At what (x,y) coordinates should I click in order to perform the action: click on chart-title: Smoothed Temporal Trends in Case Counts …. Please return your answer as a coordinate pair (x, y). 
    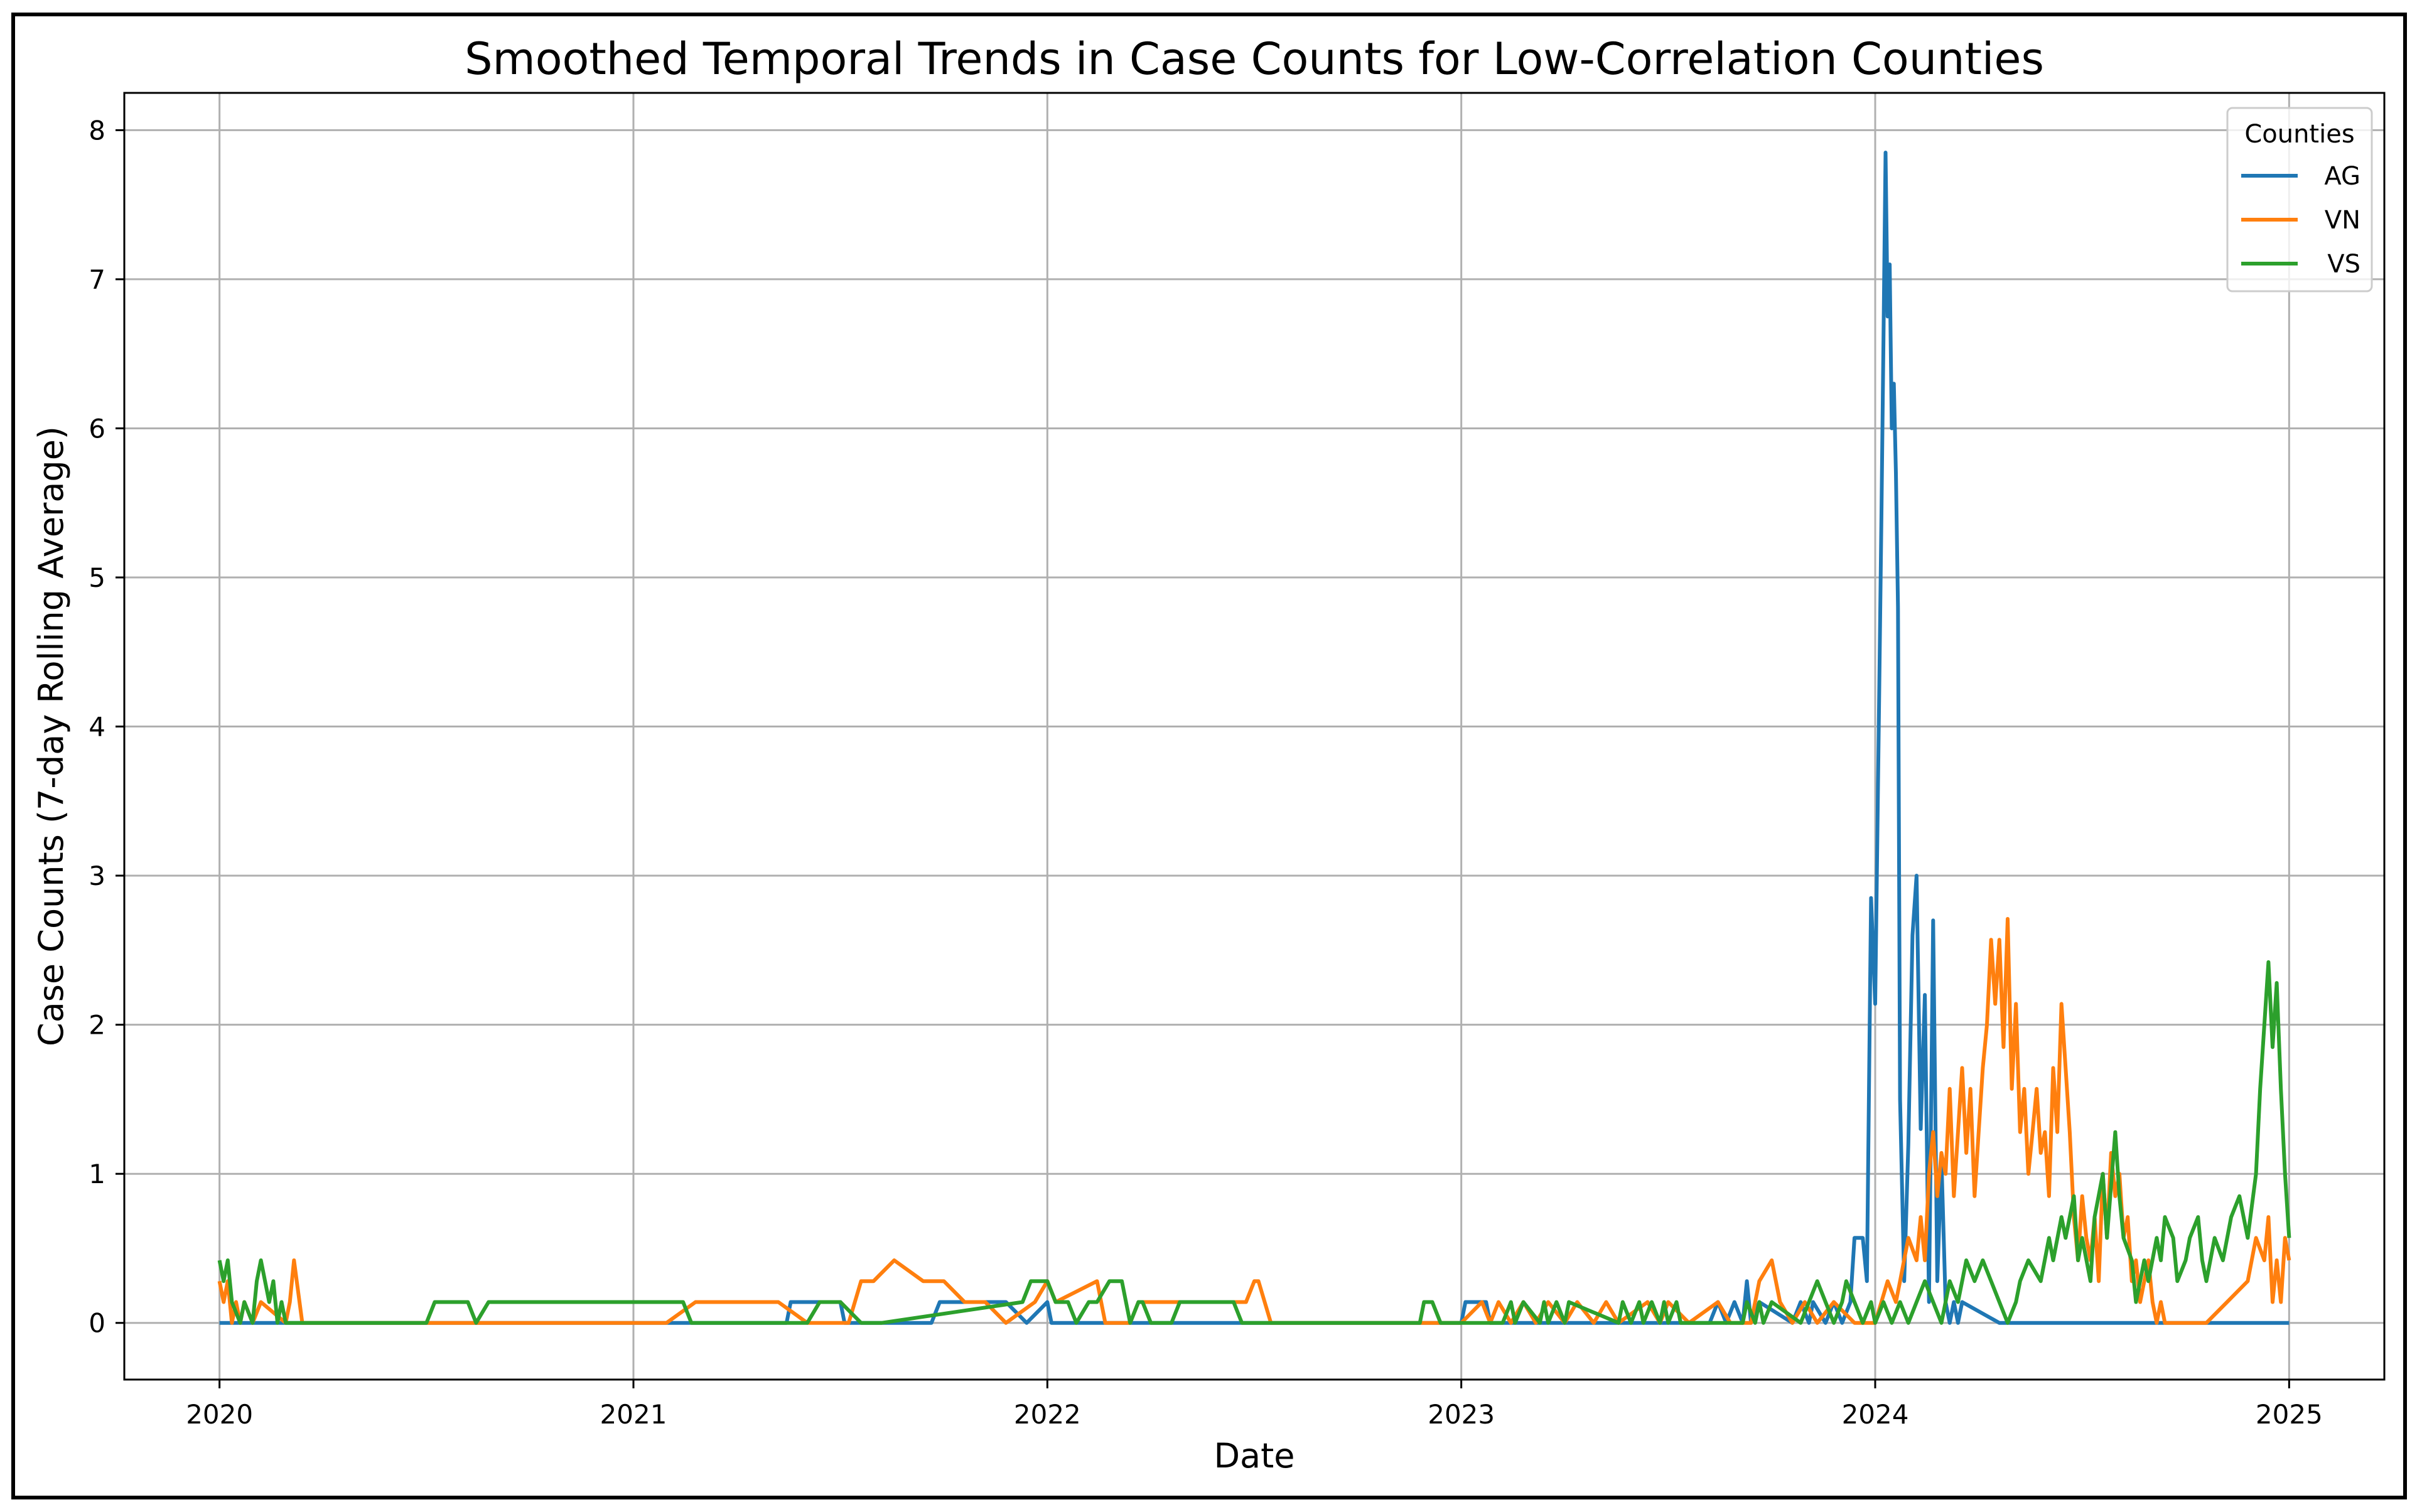
    Looking at the image, I should click on (1254, 59).